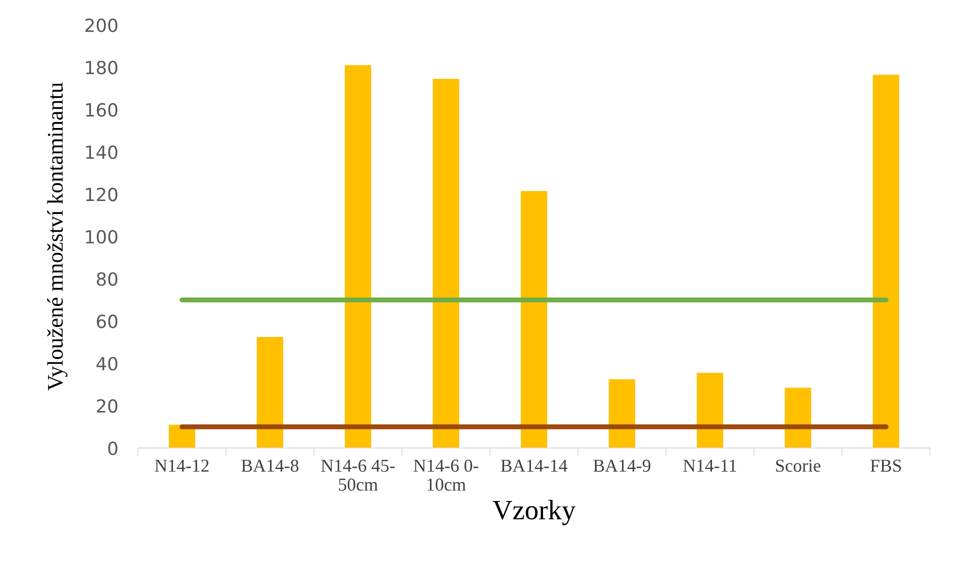 The width and height of the screenshot is (958, 578). I want to click on y-tick-label: 0, so click(113, 448).